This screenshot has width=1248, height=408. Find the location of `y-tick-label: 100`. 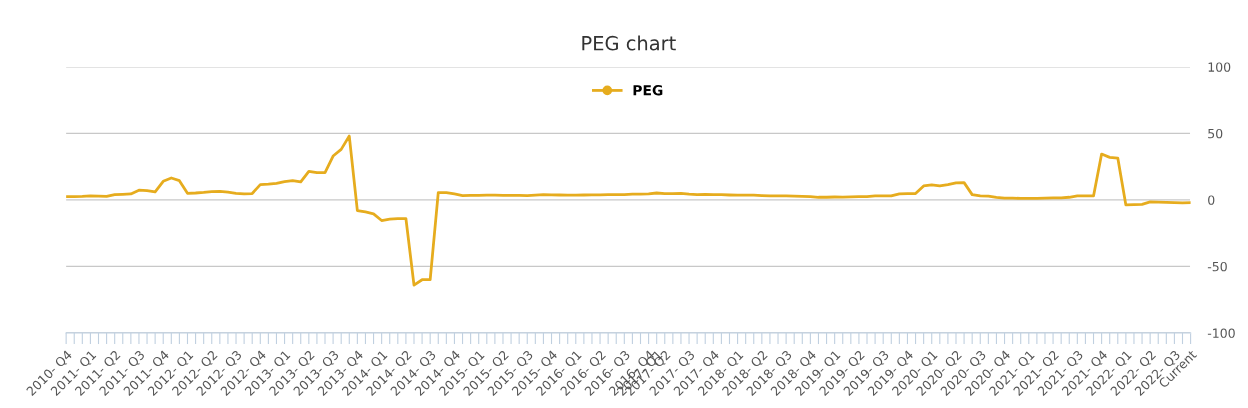

y-tick-label: 100 is located at coordinates (1219, 67).